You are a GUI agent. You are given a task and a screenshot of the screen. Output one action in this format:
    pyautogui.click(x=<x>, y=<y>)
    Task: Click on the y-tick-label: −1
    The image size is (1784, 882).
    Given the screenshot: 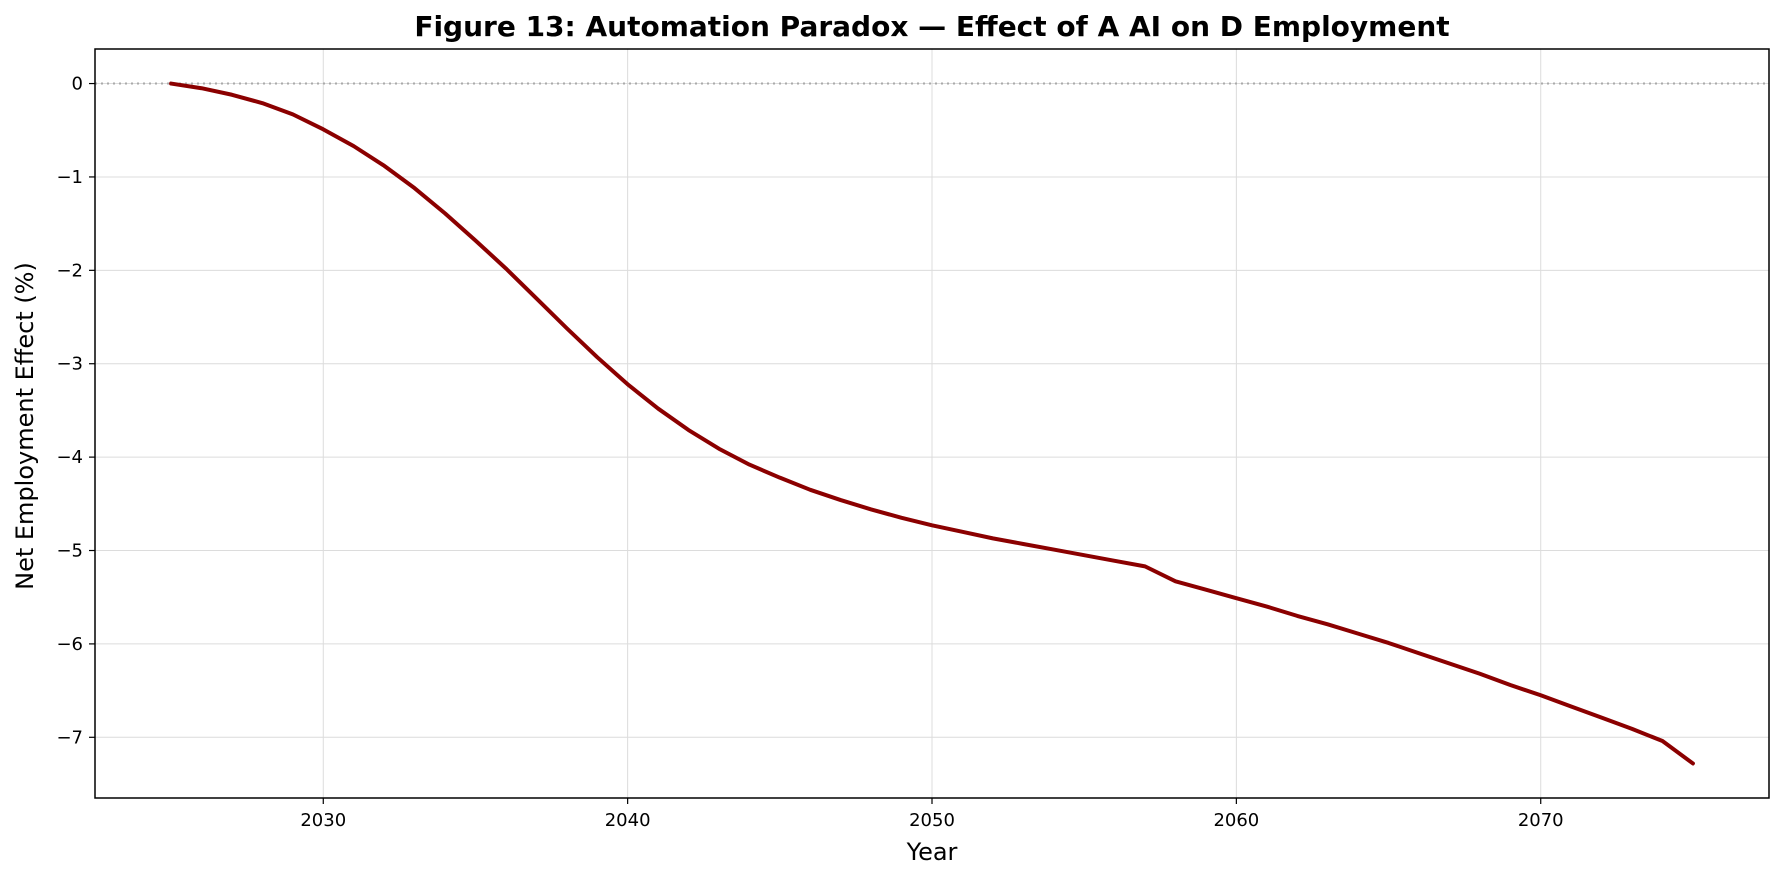 What is the action you would take?
    pyautogui.click(x=69, y=177)
    